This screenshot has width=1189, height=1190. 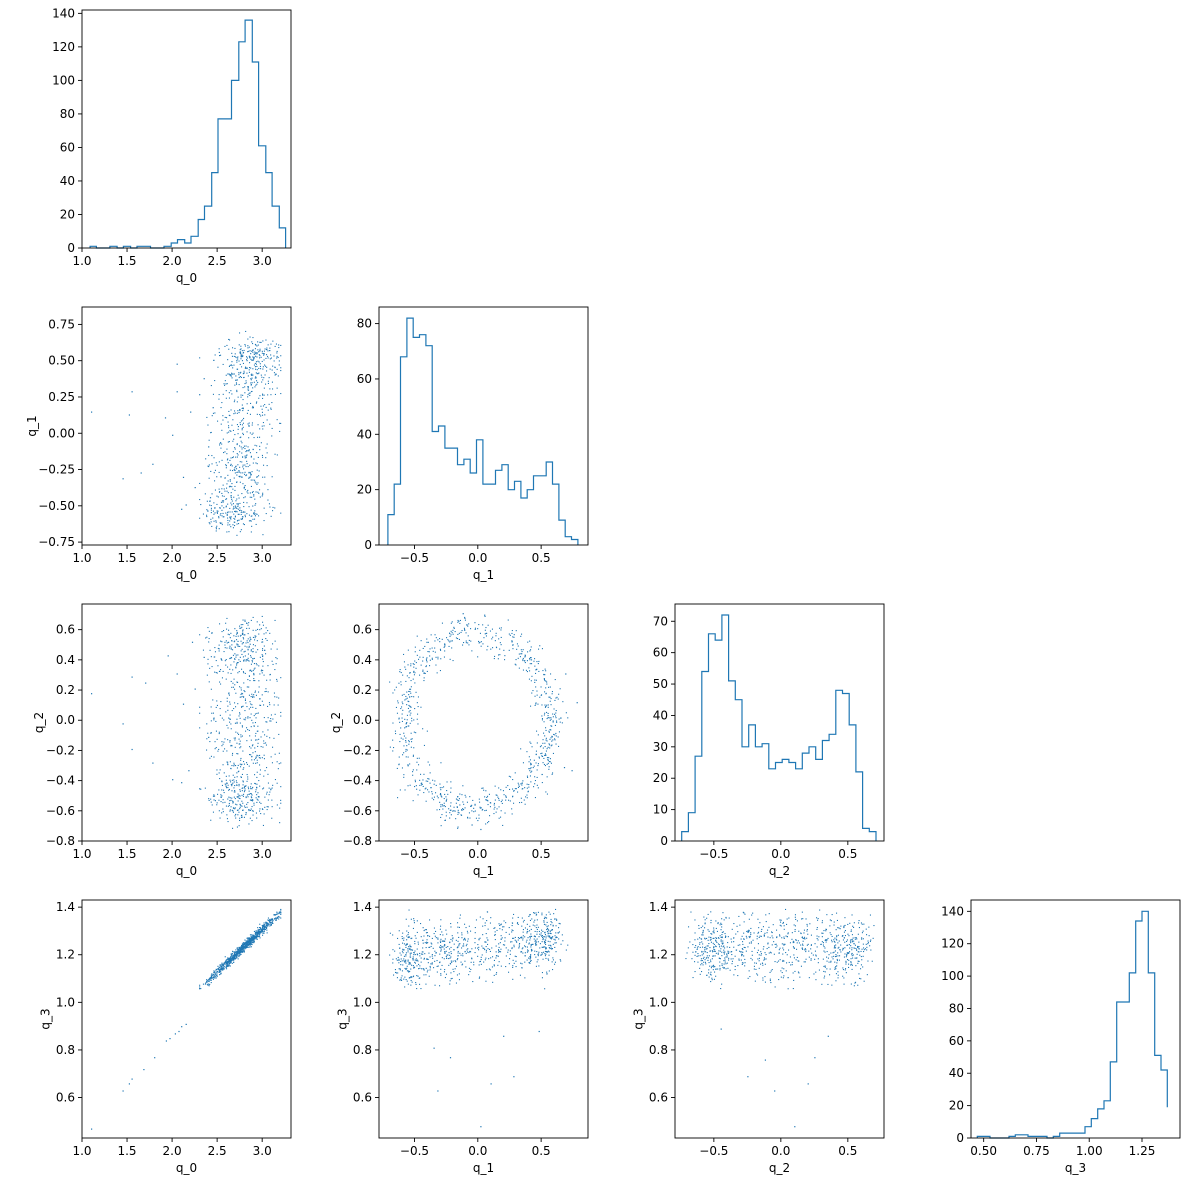 What do you see at coordinates (60, 750) in the screenshot?
I see `y-tick-label: −0.2` at bounding box center [60, 750].